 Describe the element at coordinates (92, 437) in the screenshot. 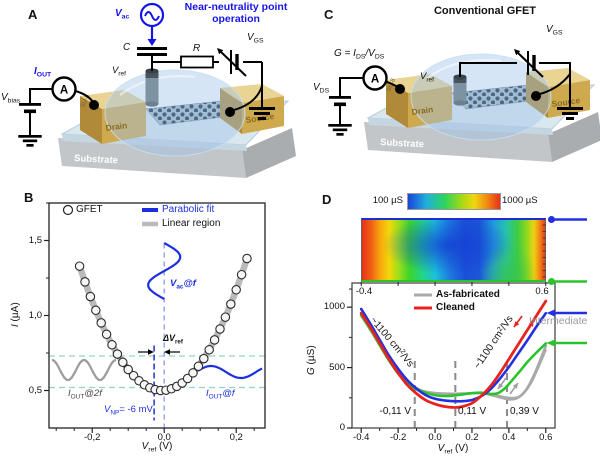

I see `b-x-tick-label: -0,2` at that location.